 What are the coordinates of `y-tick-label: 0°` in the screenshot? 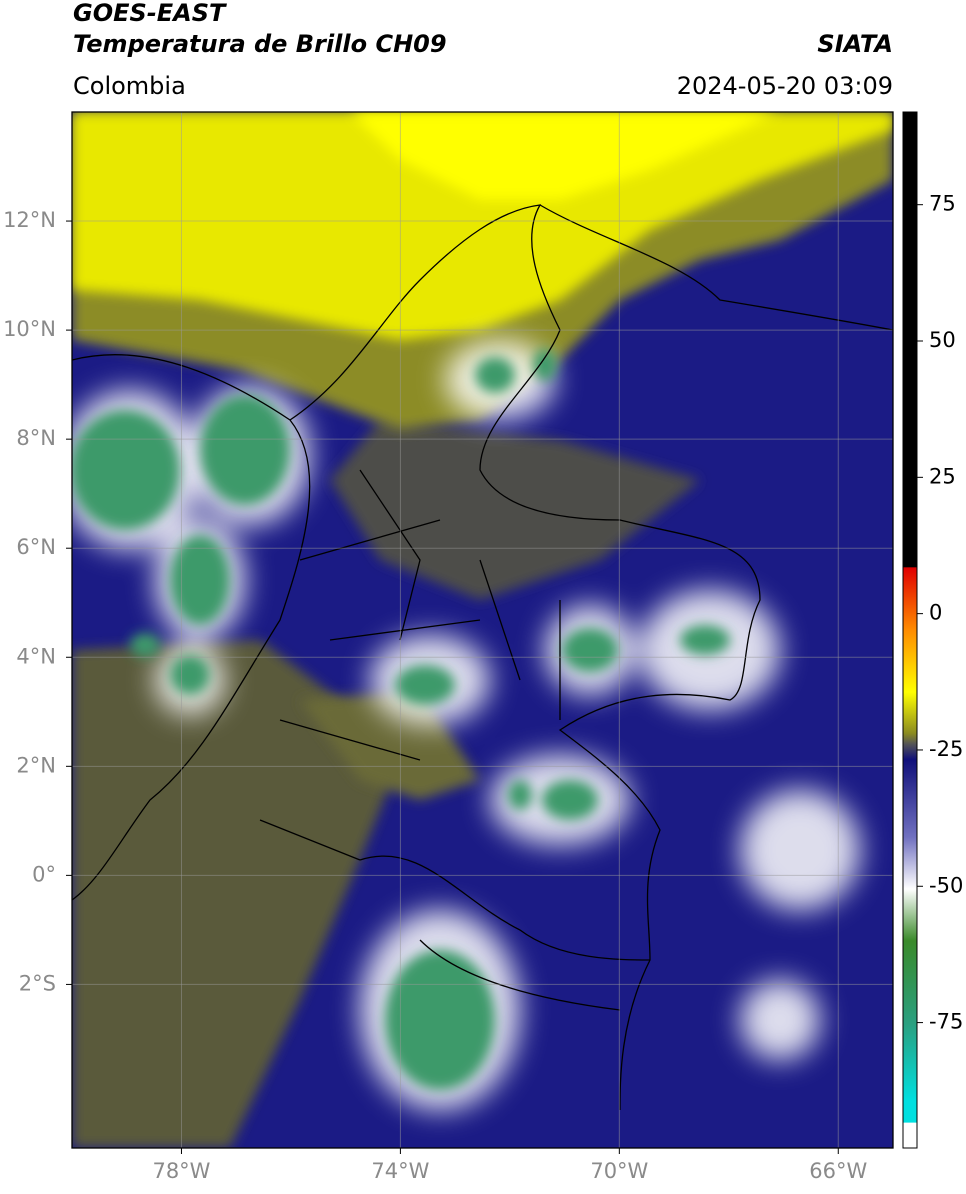 It's located at (44, 874).